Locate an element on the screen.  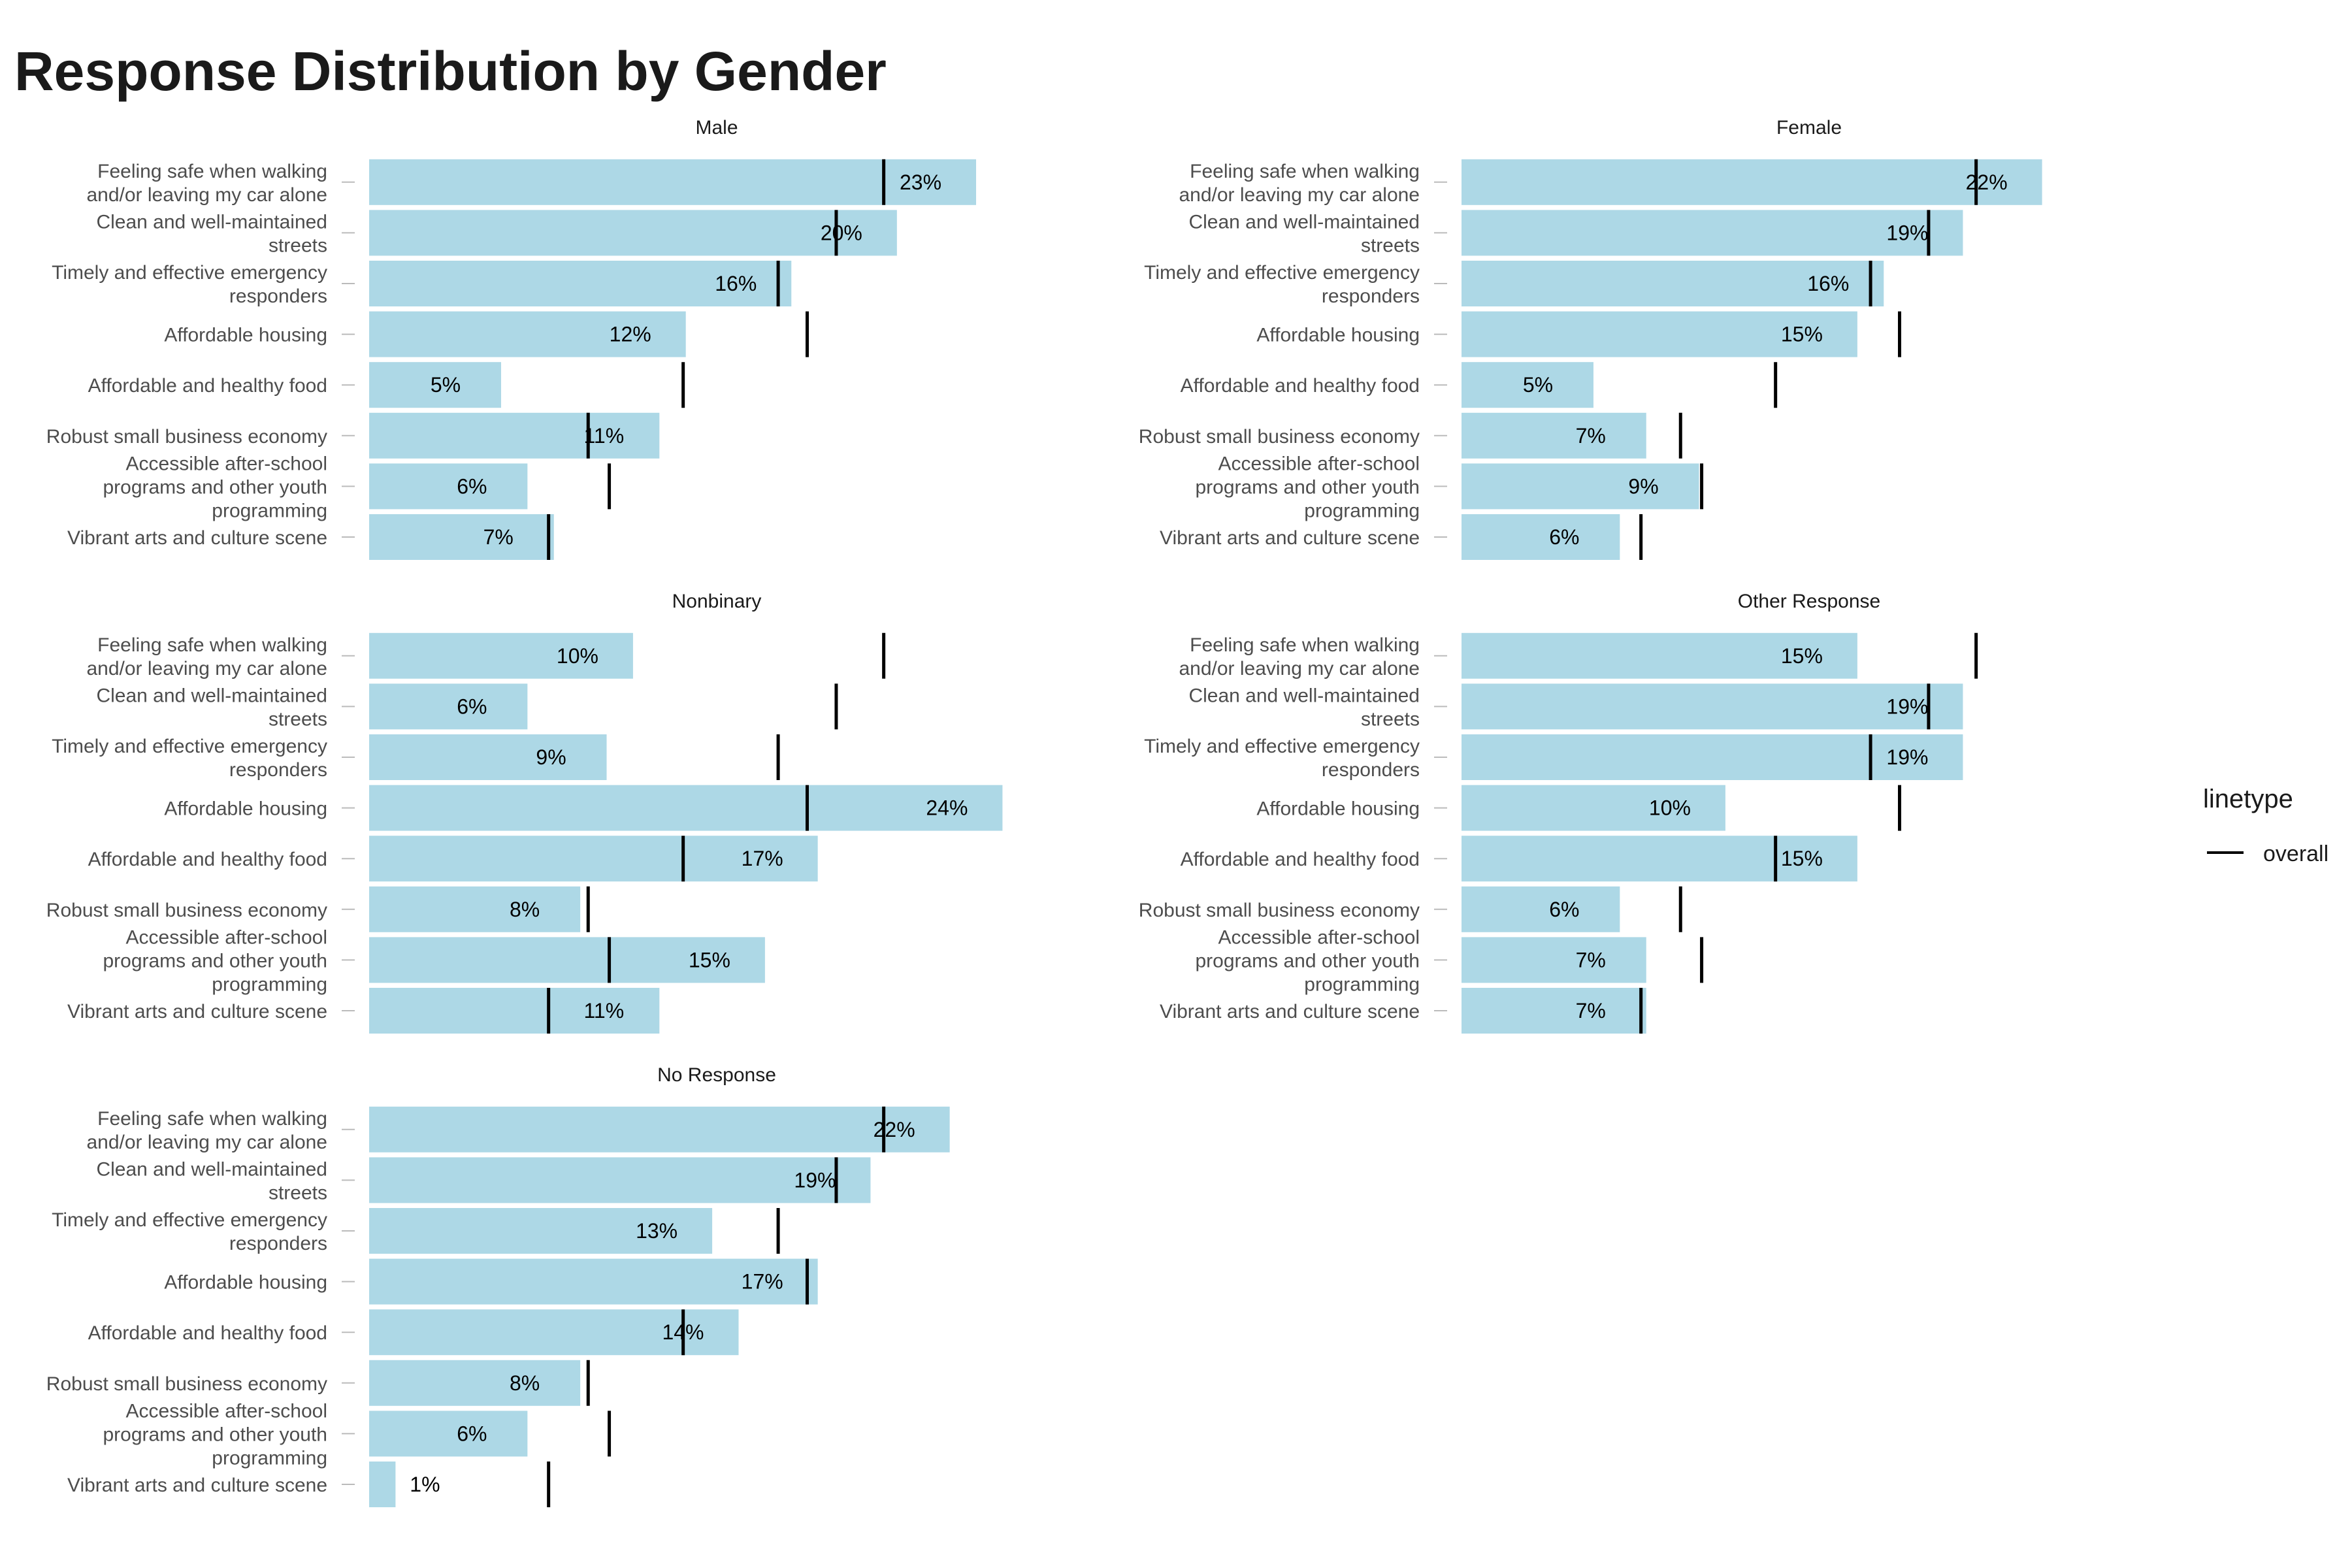
data-label: 12% is located at coordinates (630, 334).